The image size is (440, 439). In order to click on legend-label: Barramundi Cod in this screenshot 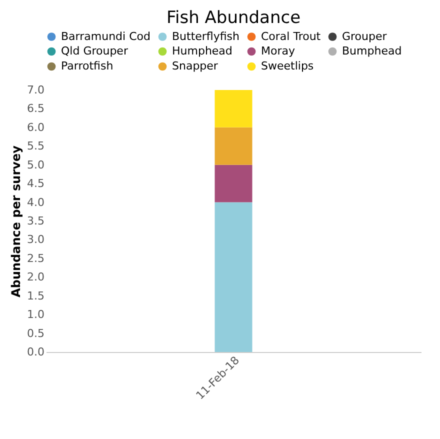, I will do `click(105, 36)`.